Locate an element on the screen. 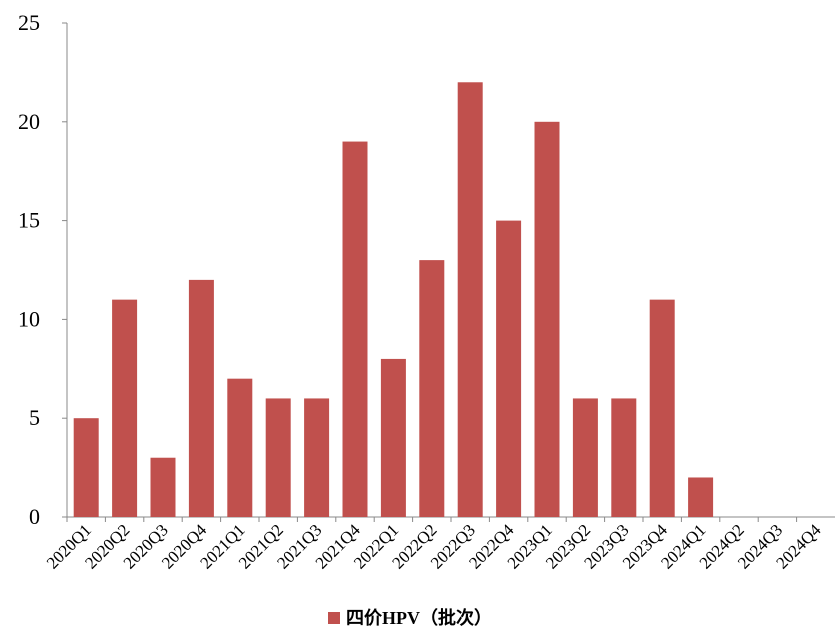 This screenshot has height=633, width=840. y-tick-label: 25 is located at coordinates (29, 22).